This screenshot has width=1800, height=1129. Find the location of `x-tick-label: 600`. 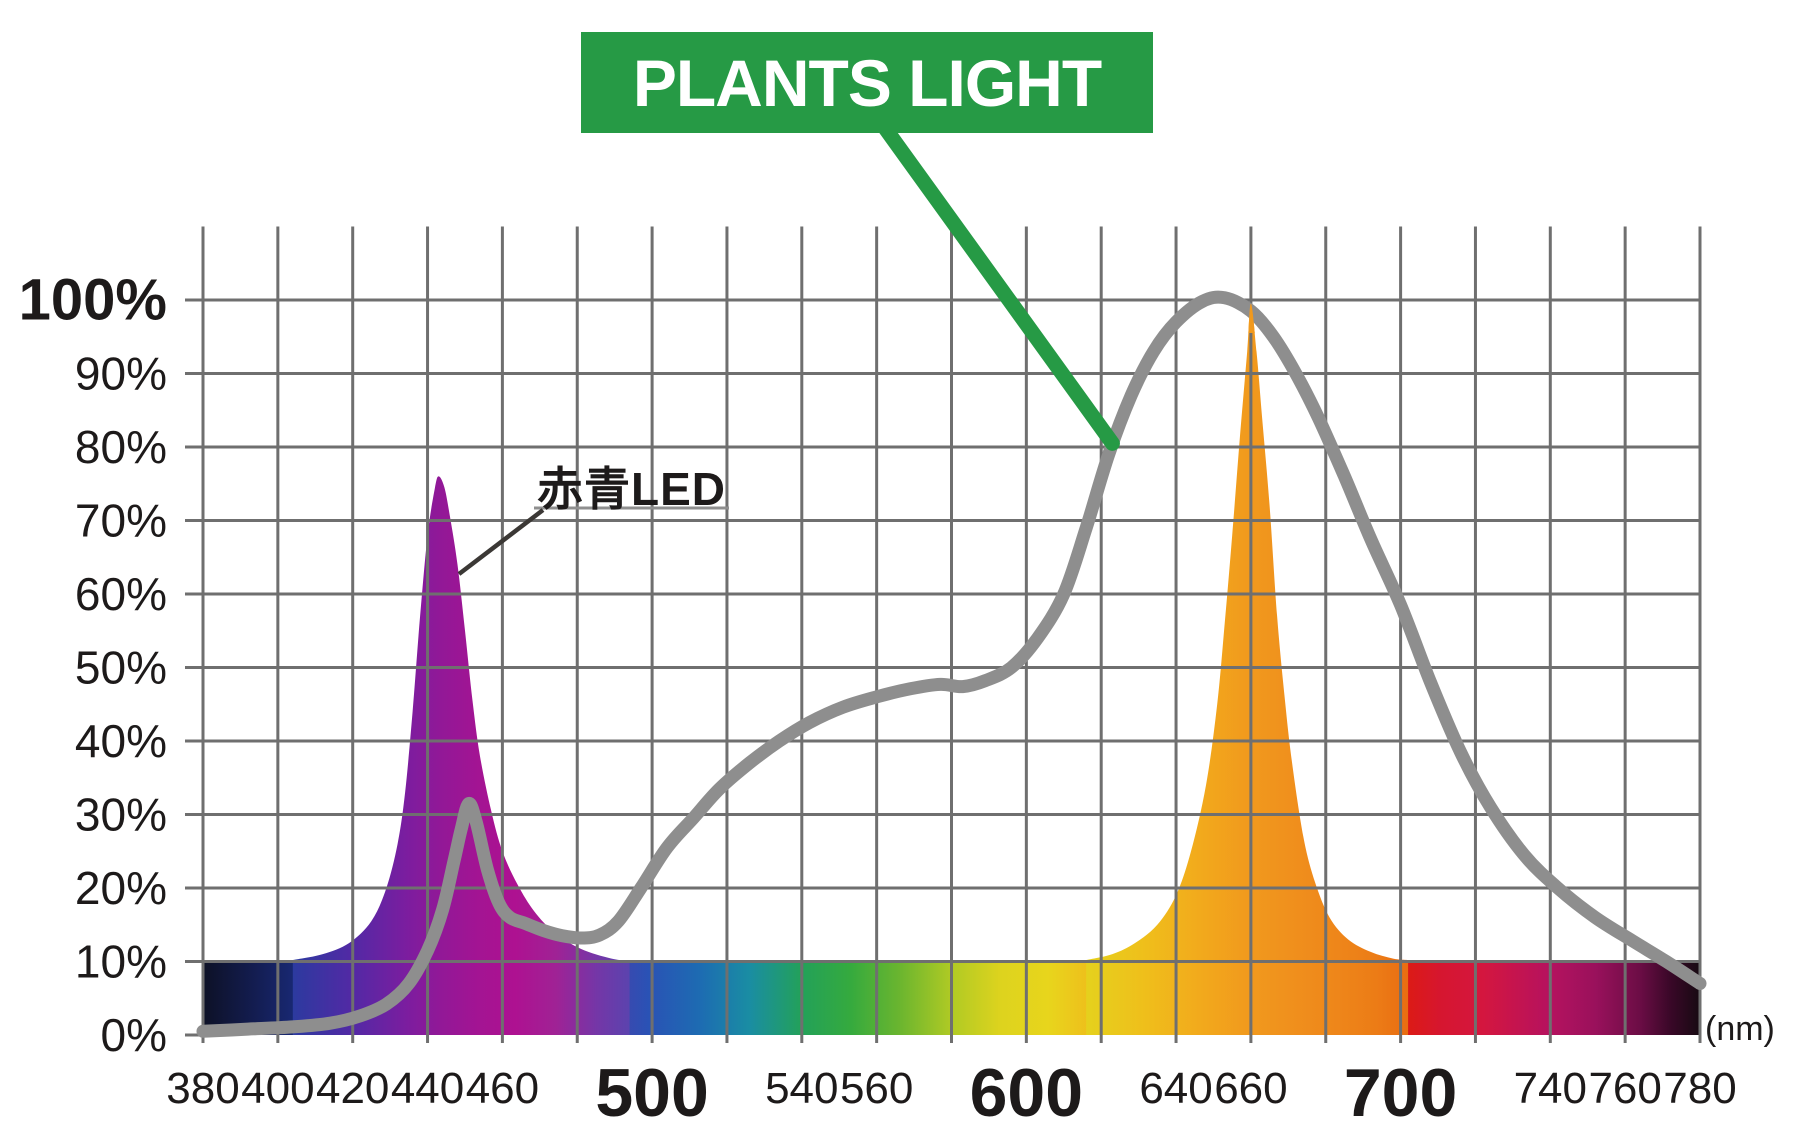

x-tick-label: 600 is located at coordinates (1026, 1092).